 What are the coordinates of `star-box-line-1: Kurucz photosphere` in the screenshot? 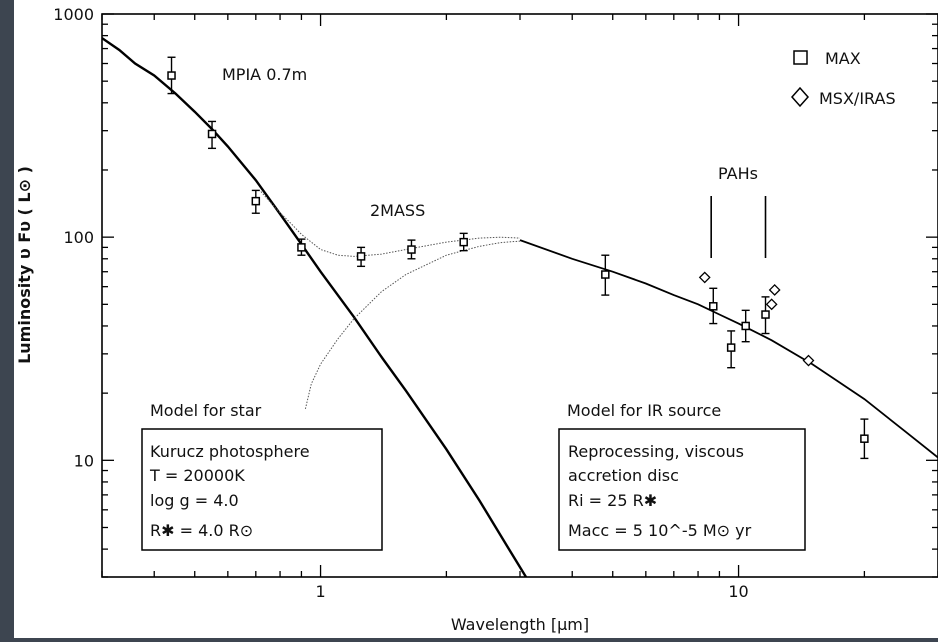 It's located at (230, 451).